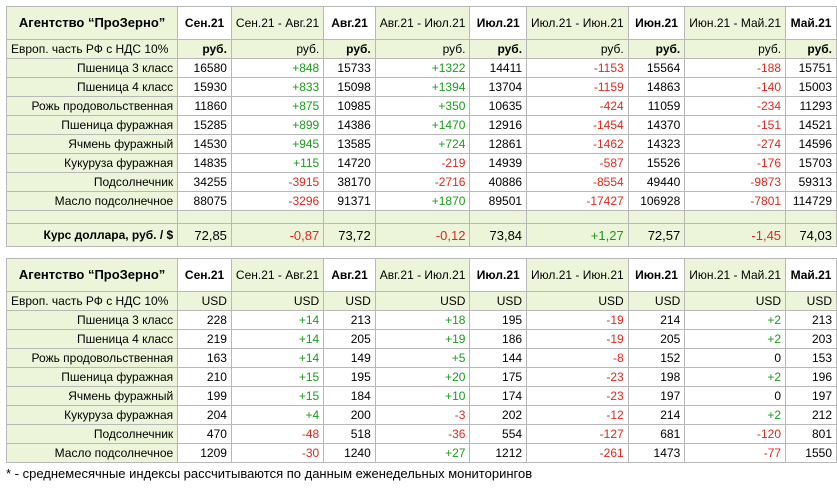 Image resolution: width=837 pixels, height=490 pixels. Describe the element at coordinates (498, 125) in the screenshot. I see `price-cell: 12916` at that location.